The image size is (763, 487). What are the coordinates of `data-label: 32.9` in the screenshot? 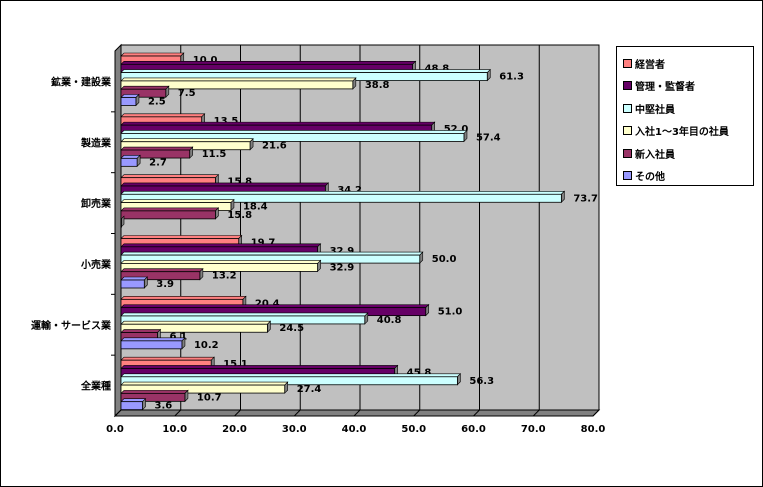 It's located at (342, 251).